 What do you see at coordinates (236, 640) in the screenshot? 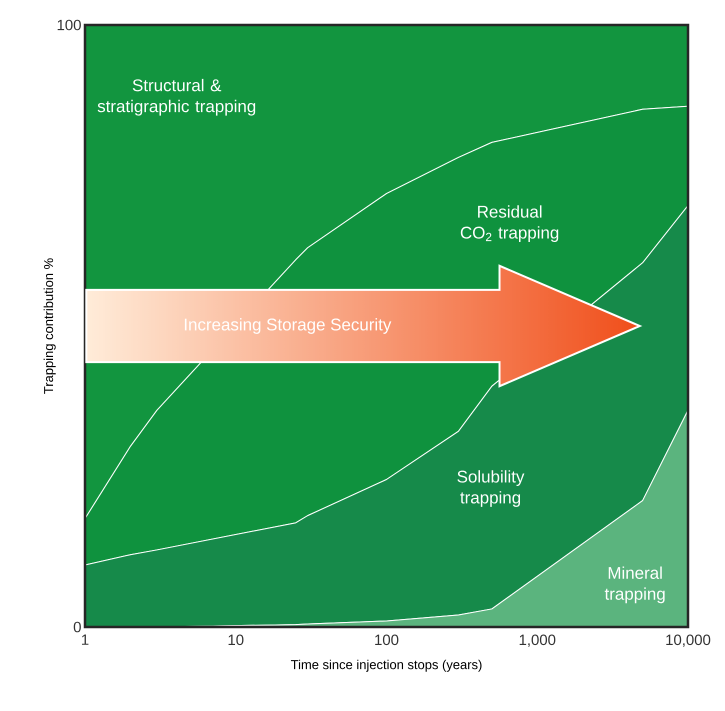
I see `x-tick-label: 10` at bounding box center [236, 640].